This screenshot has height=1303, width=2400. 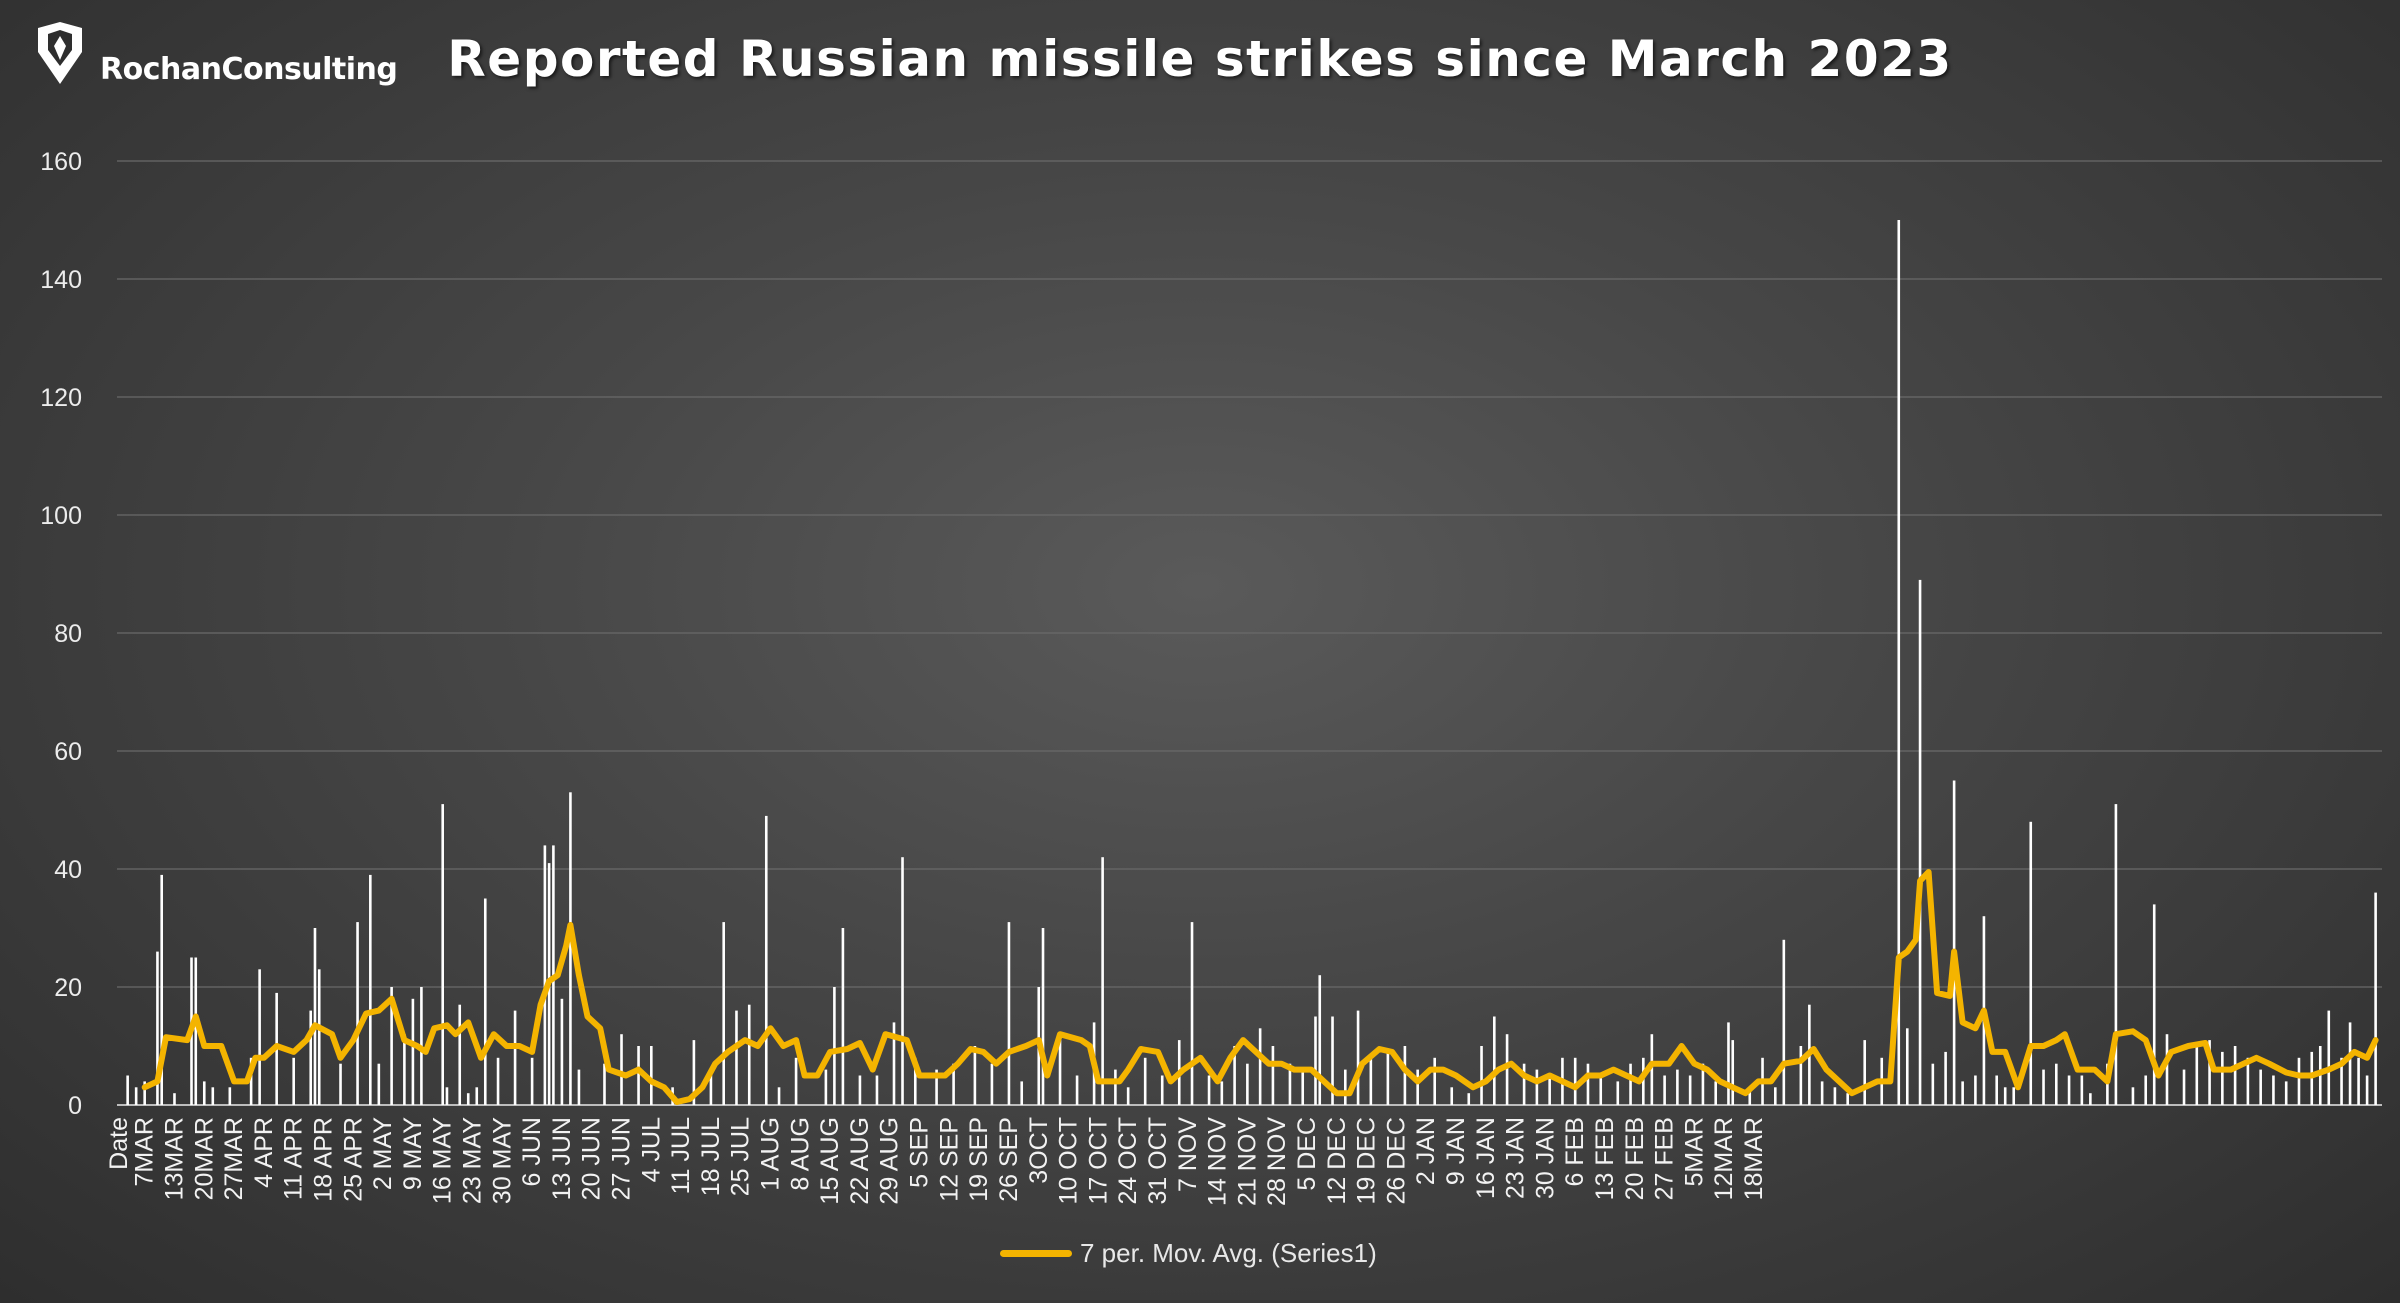 What do you see at coordinates (1228, 1252) in the screenshot?
I see `legend-label-moving-average: 7 per. Mov. Avg. (Series1)` at bounding box center [1228, 1252].